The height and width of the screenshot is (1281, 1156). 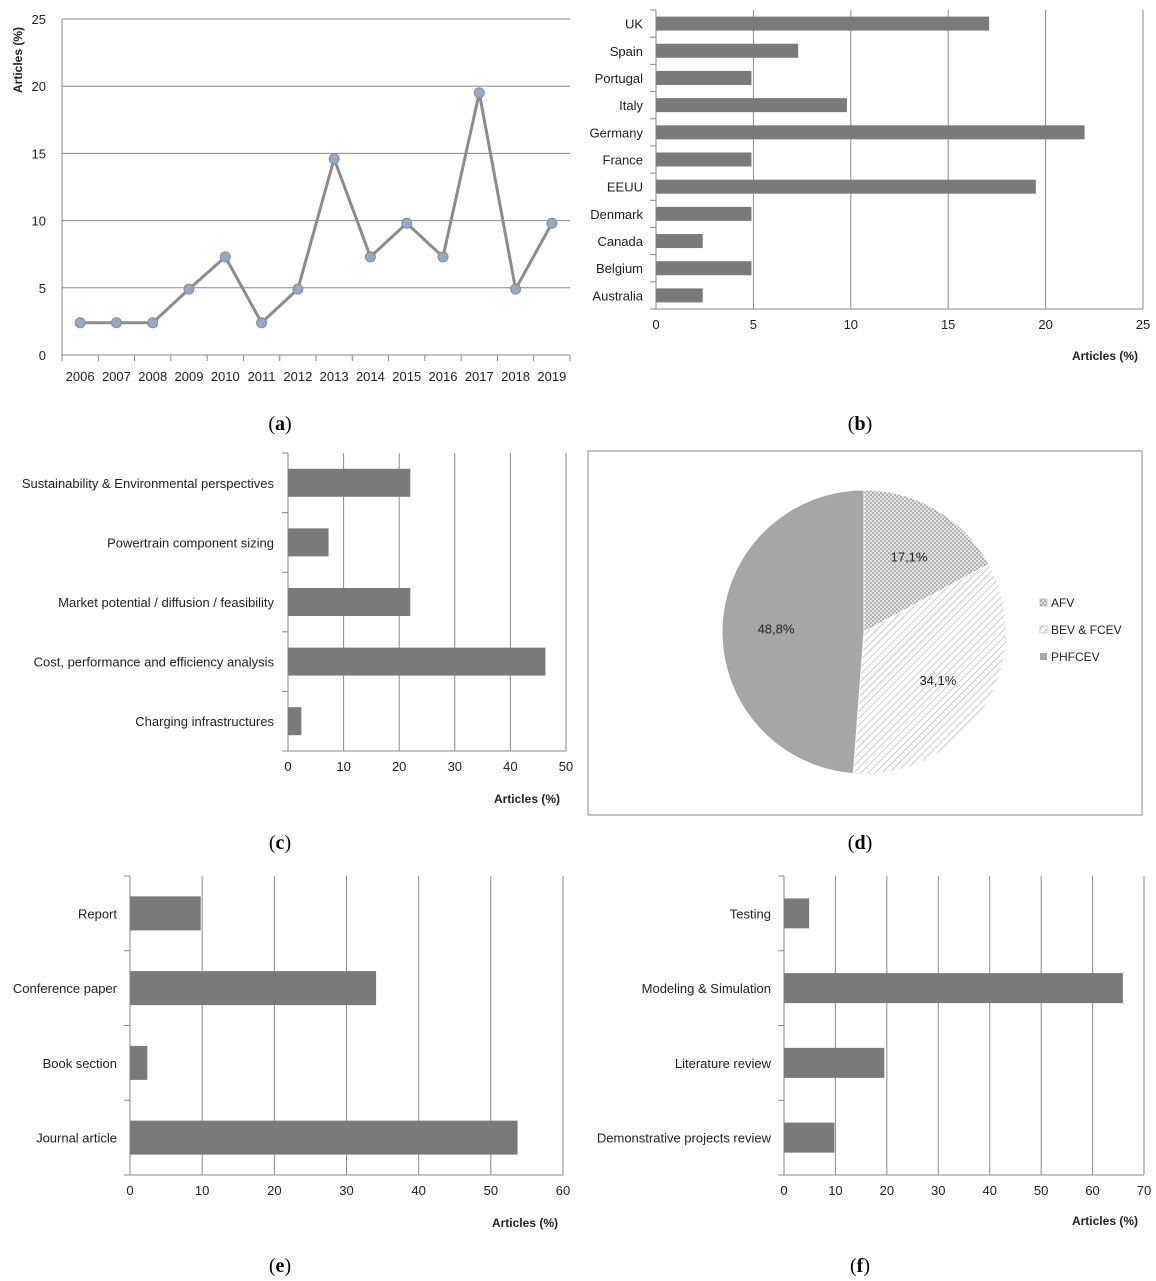 I want to click on xtick-label-c: 30, so click(x=455, y=766).